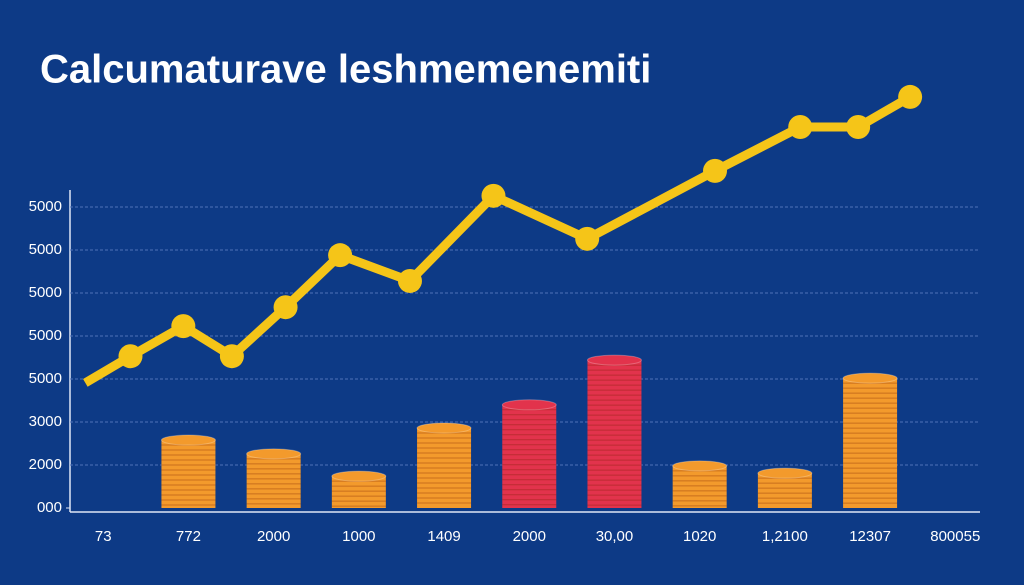 The width and height of the screenshot is (1024, 585). What do you see at coordinates (870, 536) in the screenshot?
I see `x-tick-label: 12307` at bounding box center [870, 536].